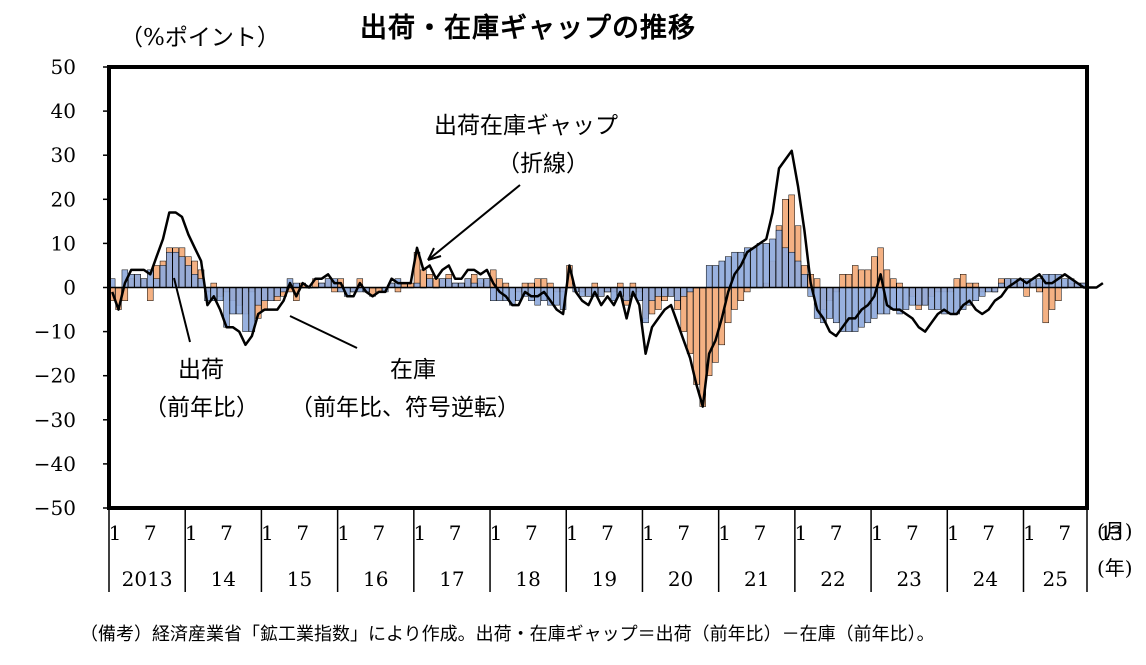  What do you see at coordinates (347, 266) in the screenshot?
I see `annotation-arrows` at bounding box center [347, 266].